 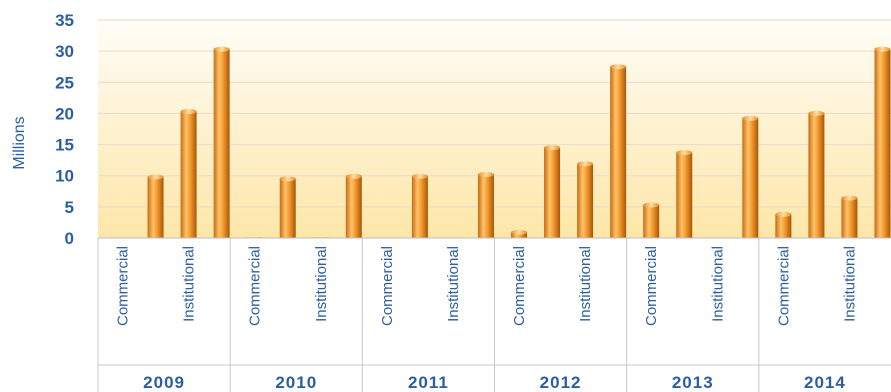 What do you see at coordinates (64, 176) in the screenshot?
I see `y-tick-label: 10` at bounding box center [64, 176].